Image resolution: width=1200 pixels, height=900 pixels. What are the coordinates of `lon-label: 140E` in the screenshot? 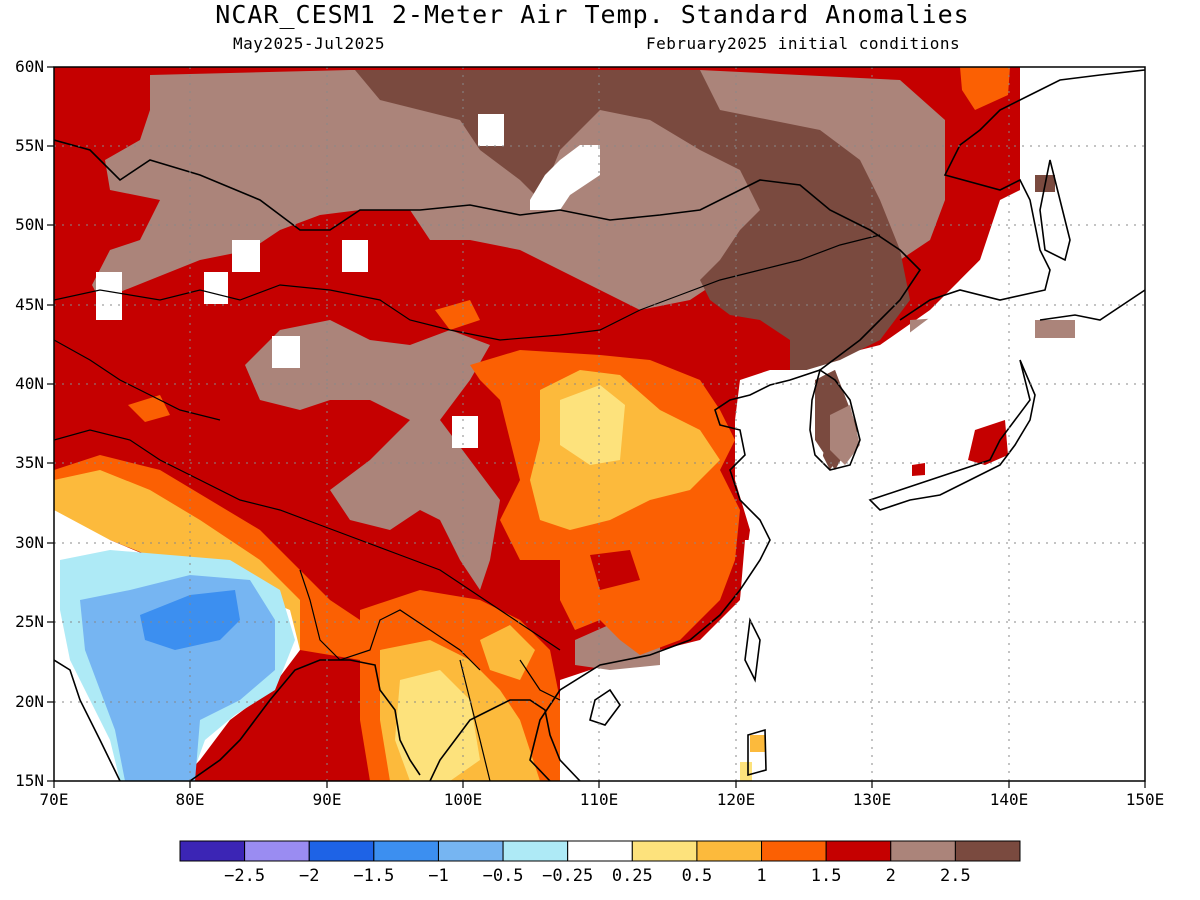 It's located at (1009, 799).